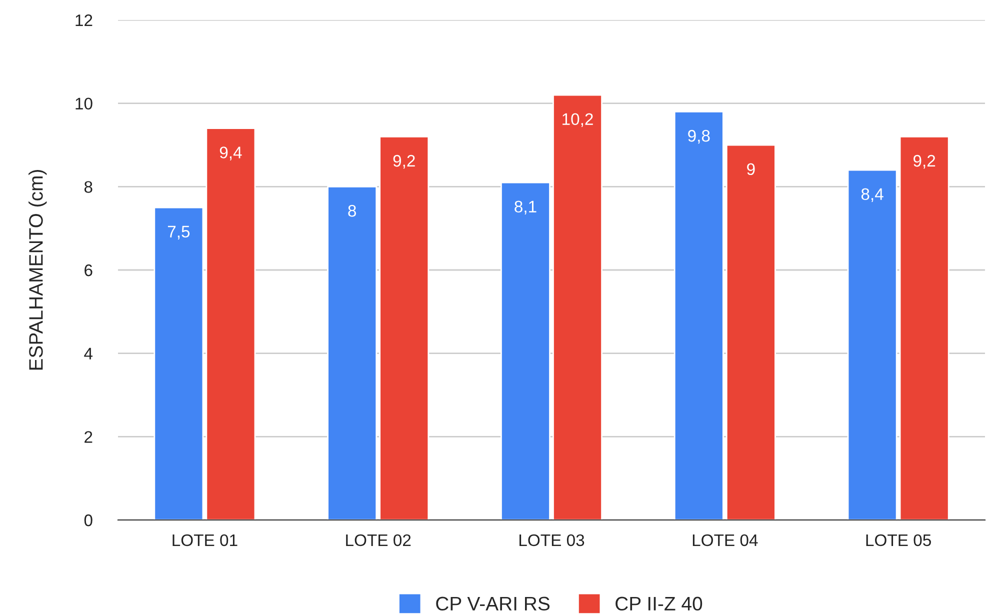  I want to click on y-tick-label: 0, so click(88, 520).